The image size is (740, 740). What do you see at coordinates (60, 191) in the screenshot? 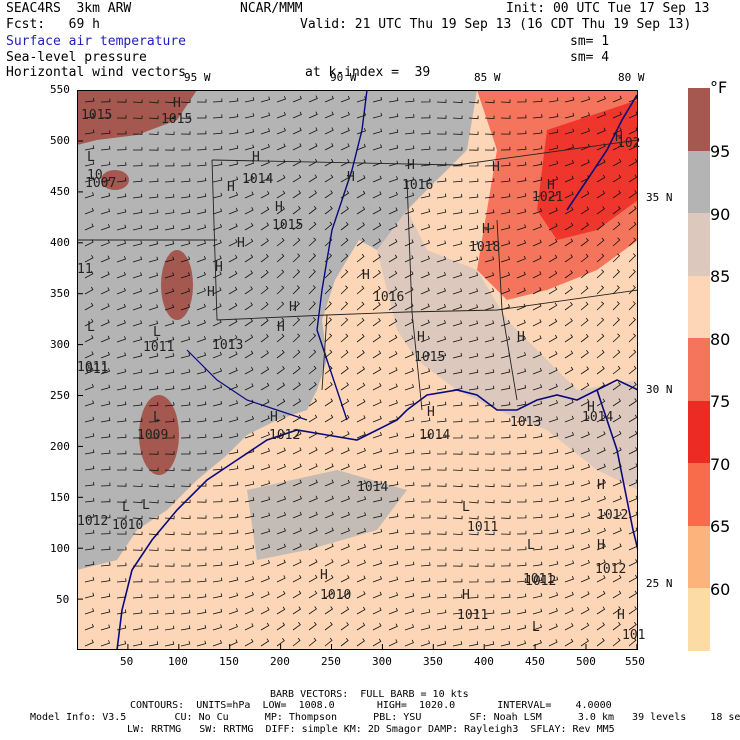
I see `y-tick-450: 450` at bounding box center [60, 191].